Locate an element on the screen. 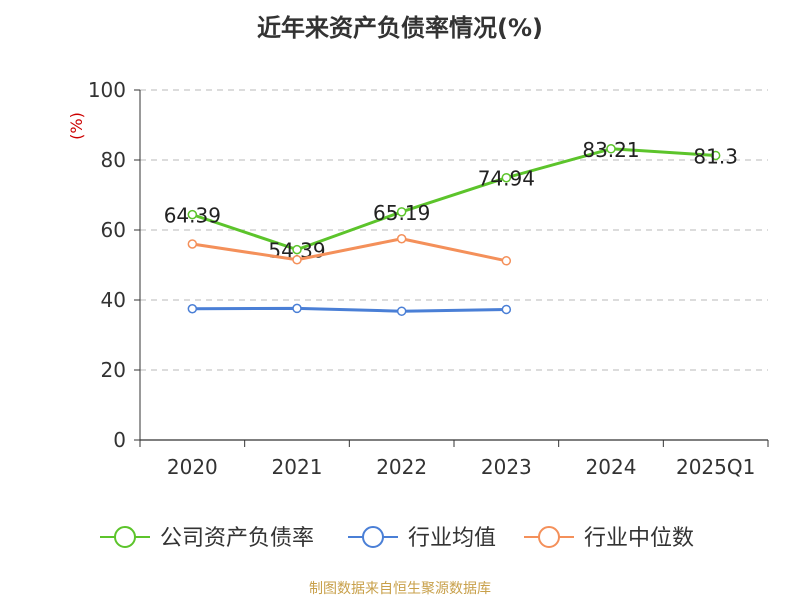 This screenshot has width=800, height=600. x-tick-label-2024: 2024 is located at coordinates (611, 467).